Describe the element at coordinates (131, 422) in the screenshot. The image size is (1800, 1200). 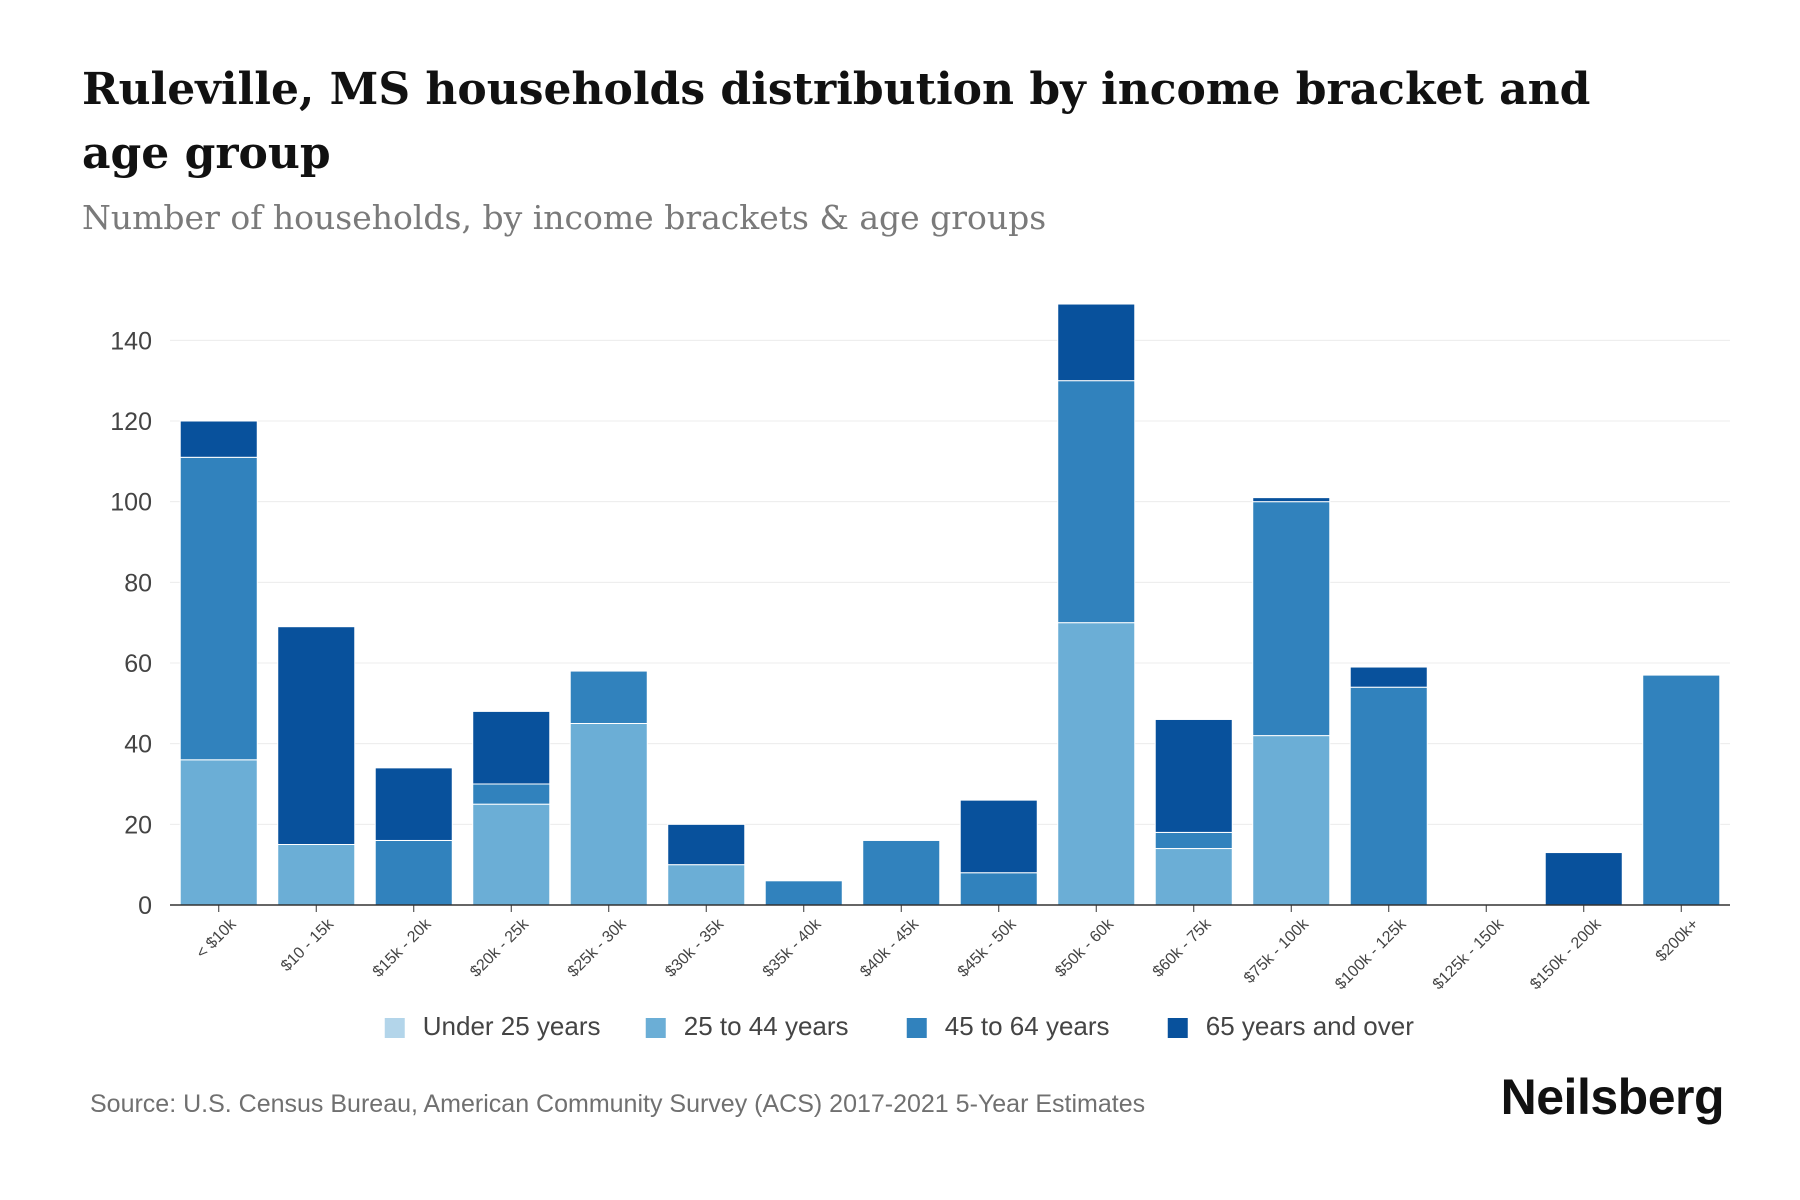
I see `y-tick-label: 120` at that location.